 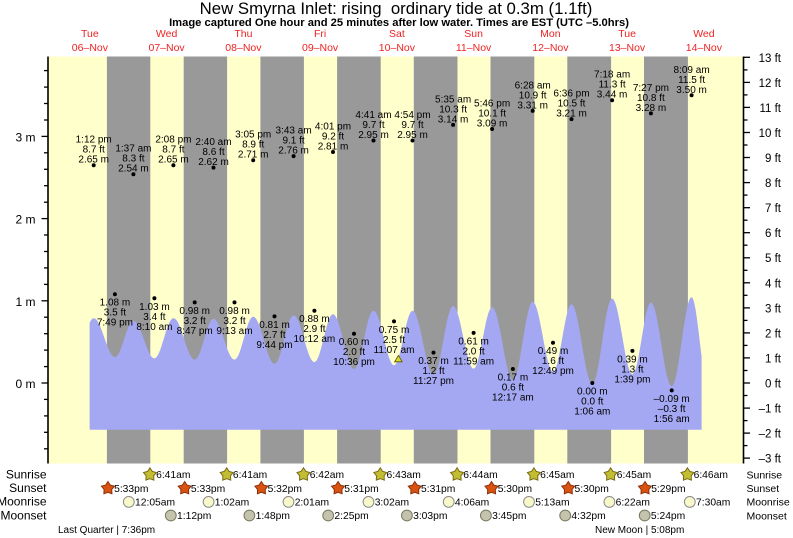 I want to click on svg-text: 6:43am, so click(x=404, y=475).